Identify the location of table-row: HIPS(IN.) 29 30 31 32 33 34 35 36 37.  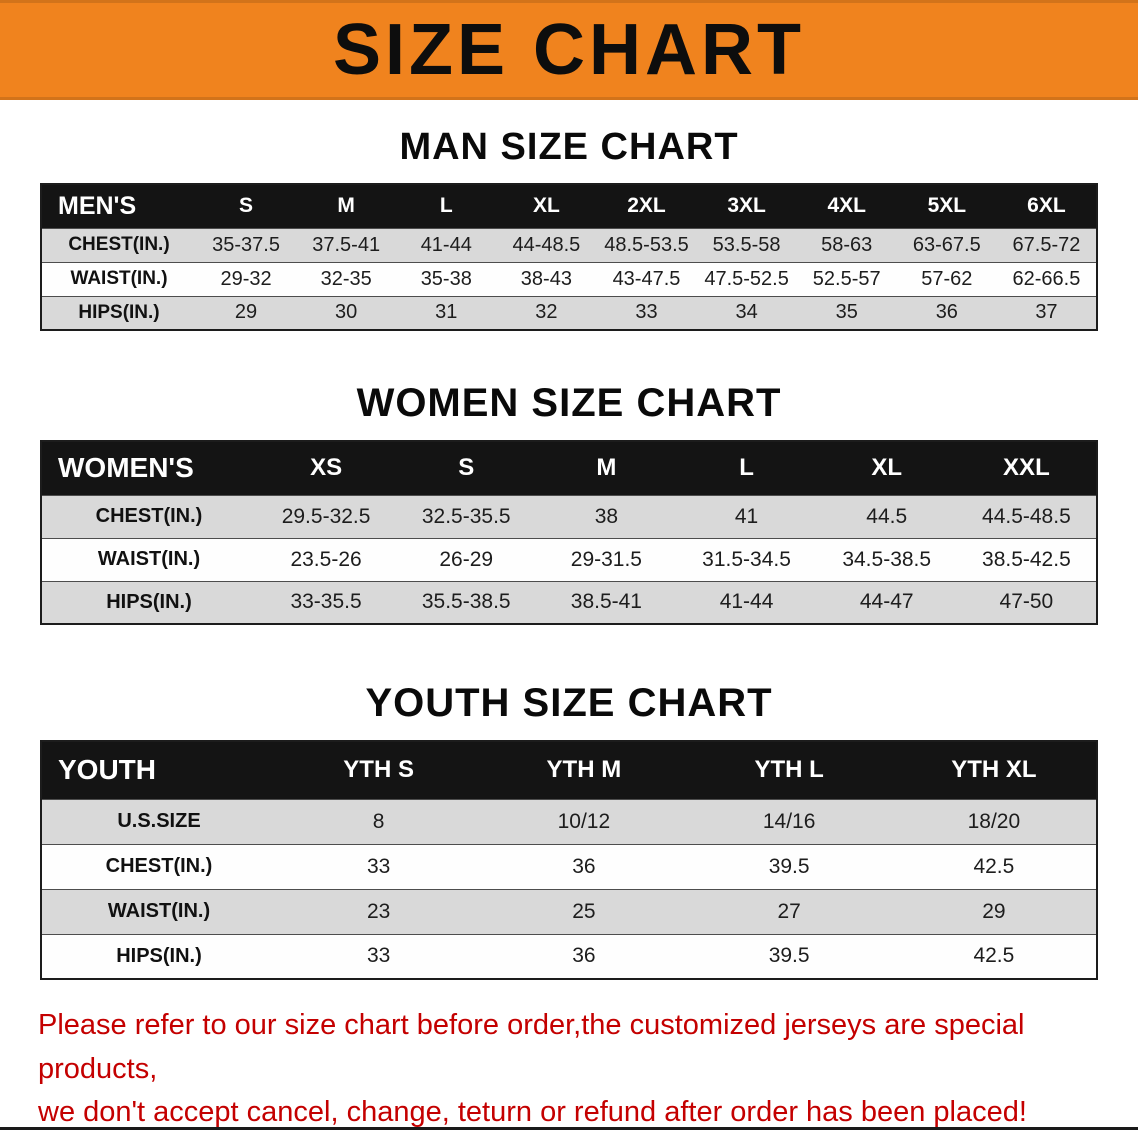
(569, 313).